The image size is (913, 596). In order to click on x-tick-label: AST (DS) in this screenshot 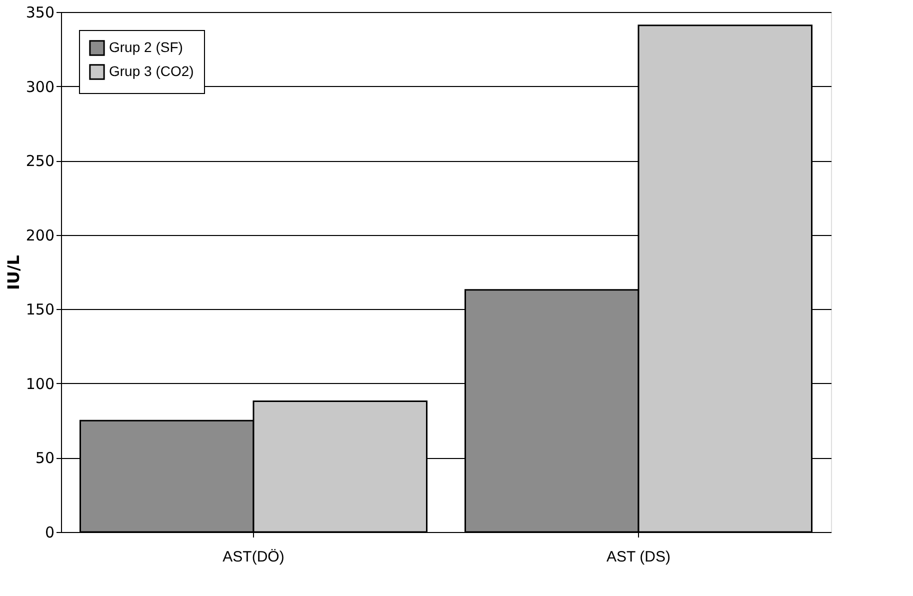, I will do `click(638, 557)`.